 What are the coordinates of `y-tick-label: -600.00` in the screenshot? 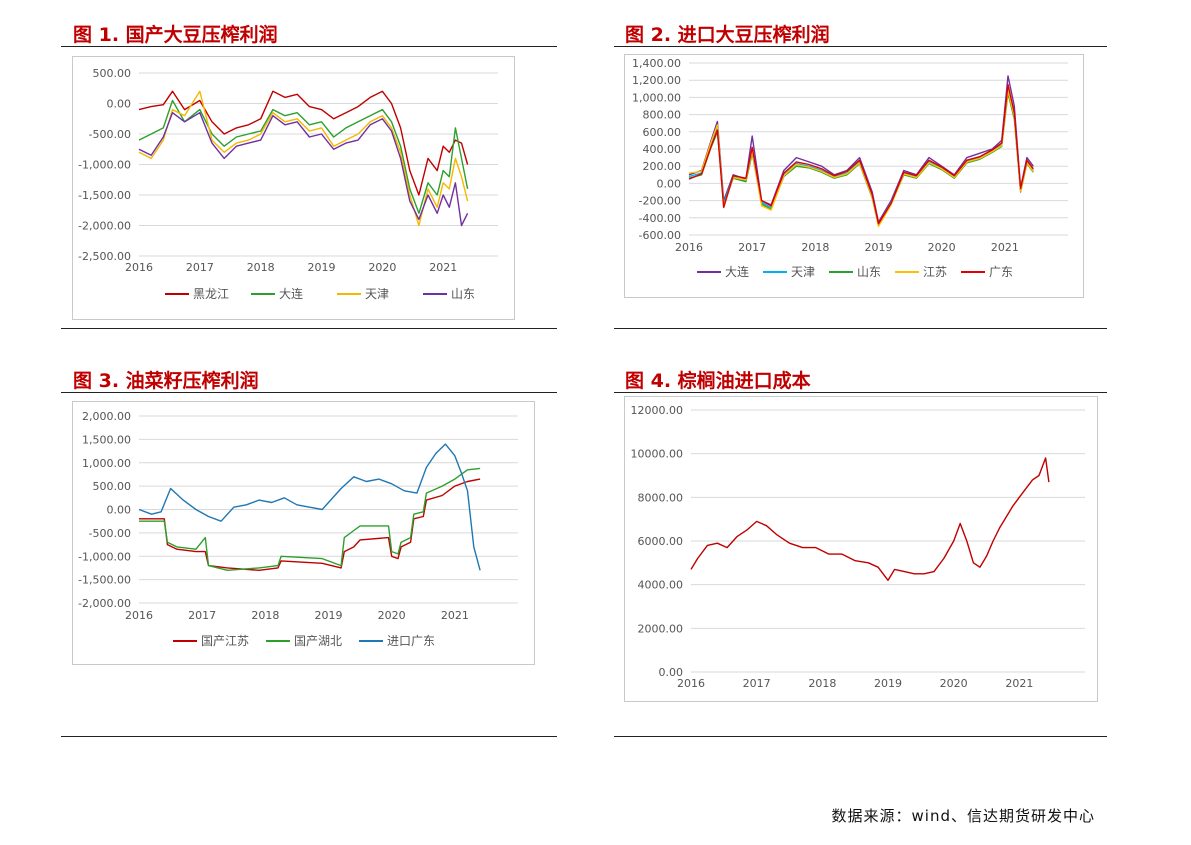 It's located at (660, 235).